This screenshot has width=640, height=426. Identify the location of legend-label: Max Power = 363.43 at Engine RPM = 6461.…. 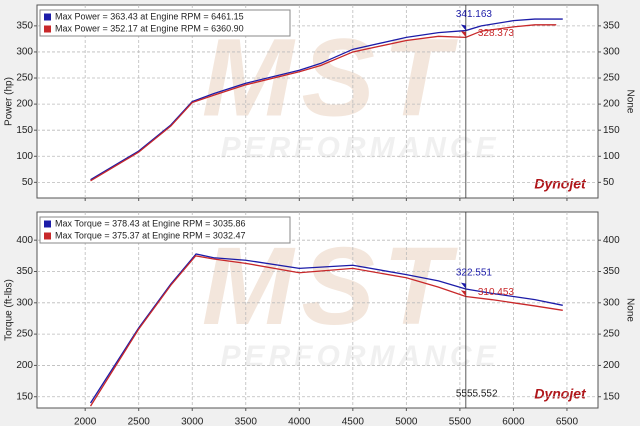
(149, 16).